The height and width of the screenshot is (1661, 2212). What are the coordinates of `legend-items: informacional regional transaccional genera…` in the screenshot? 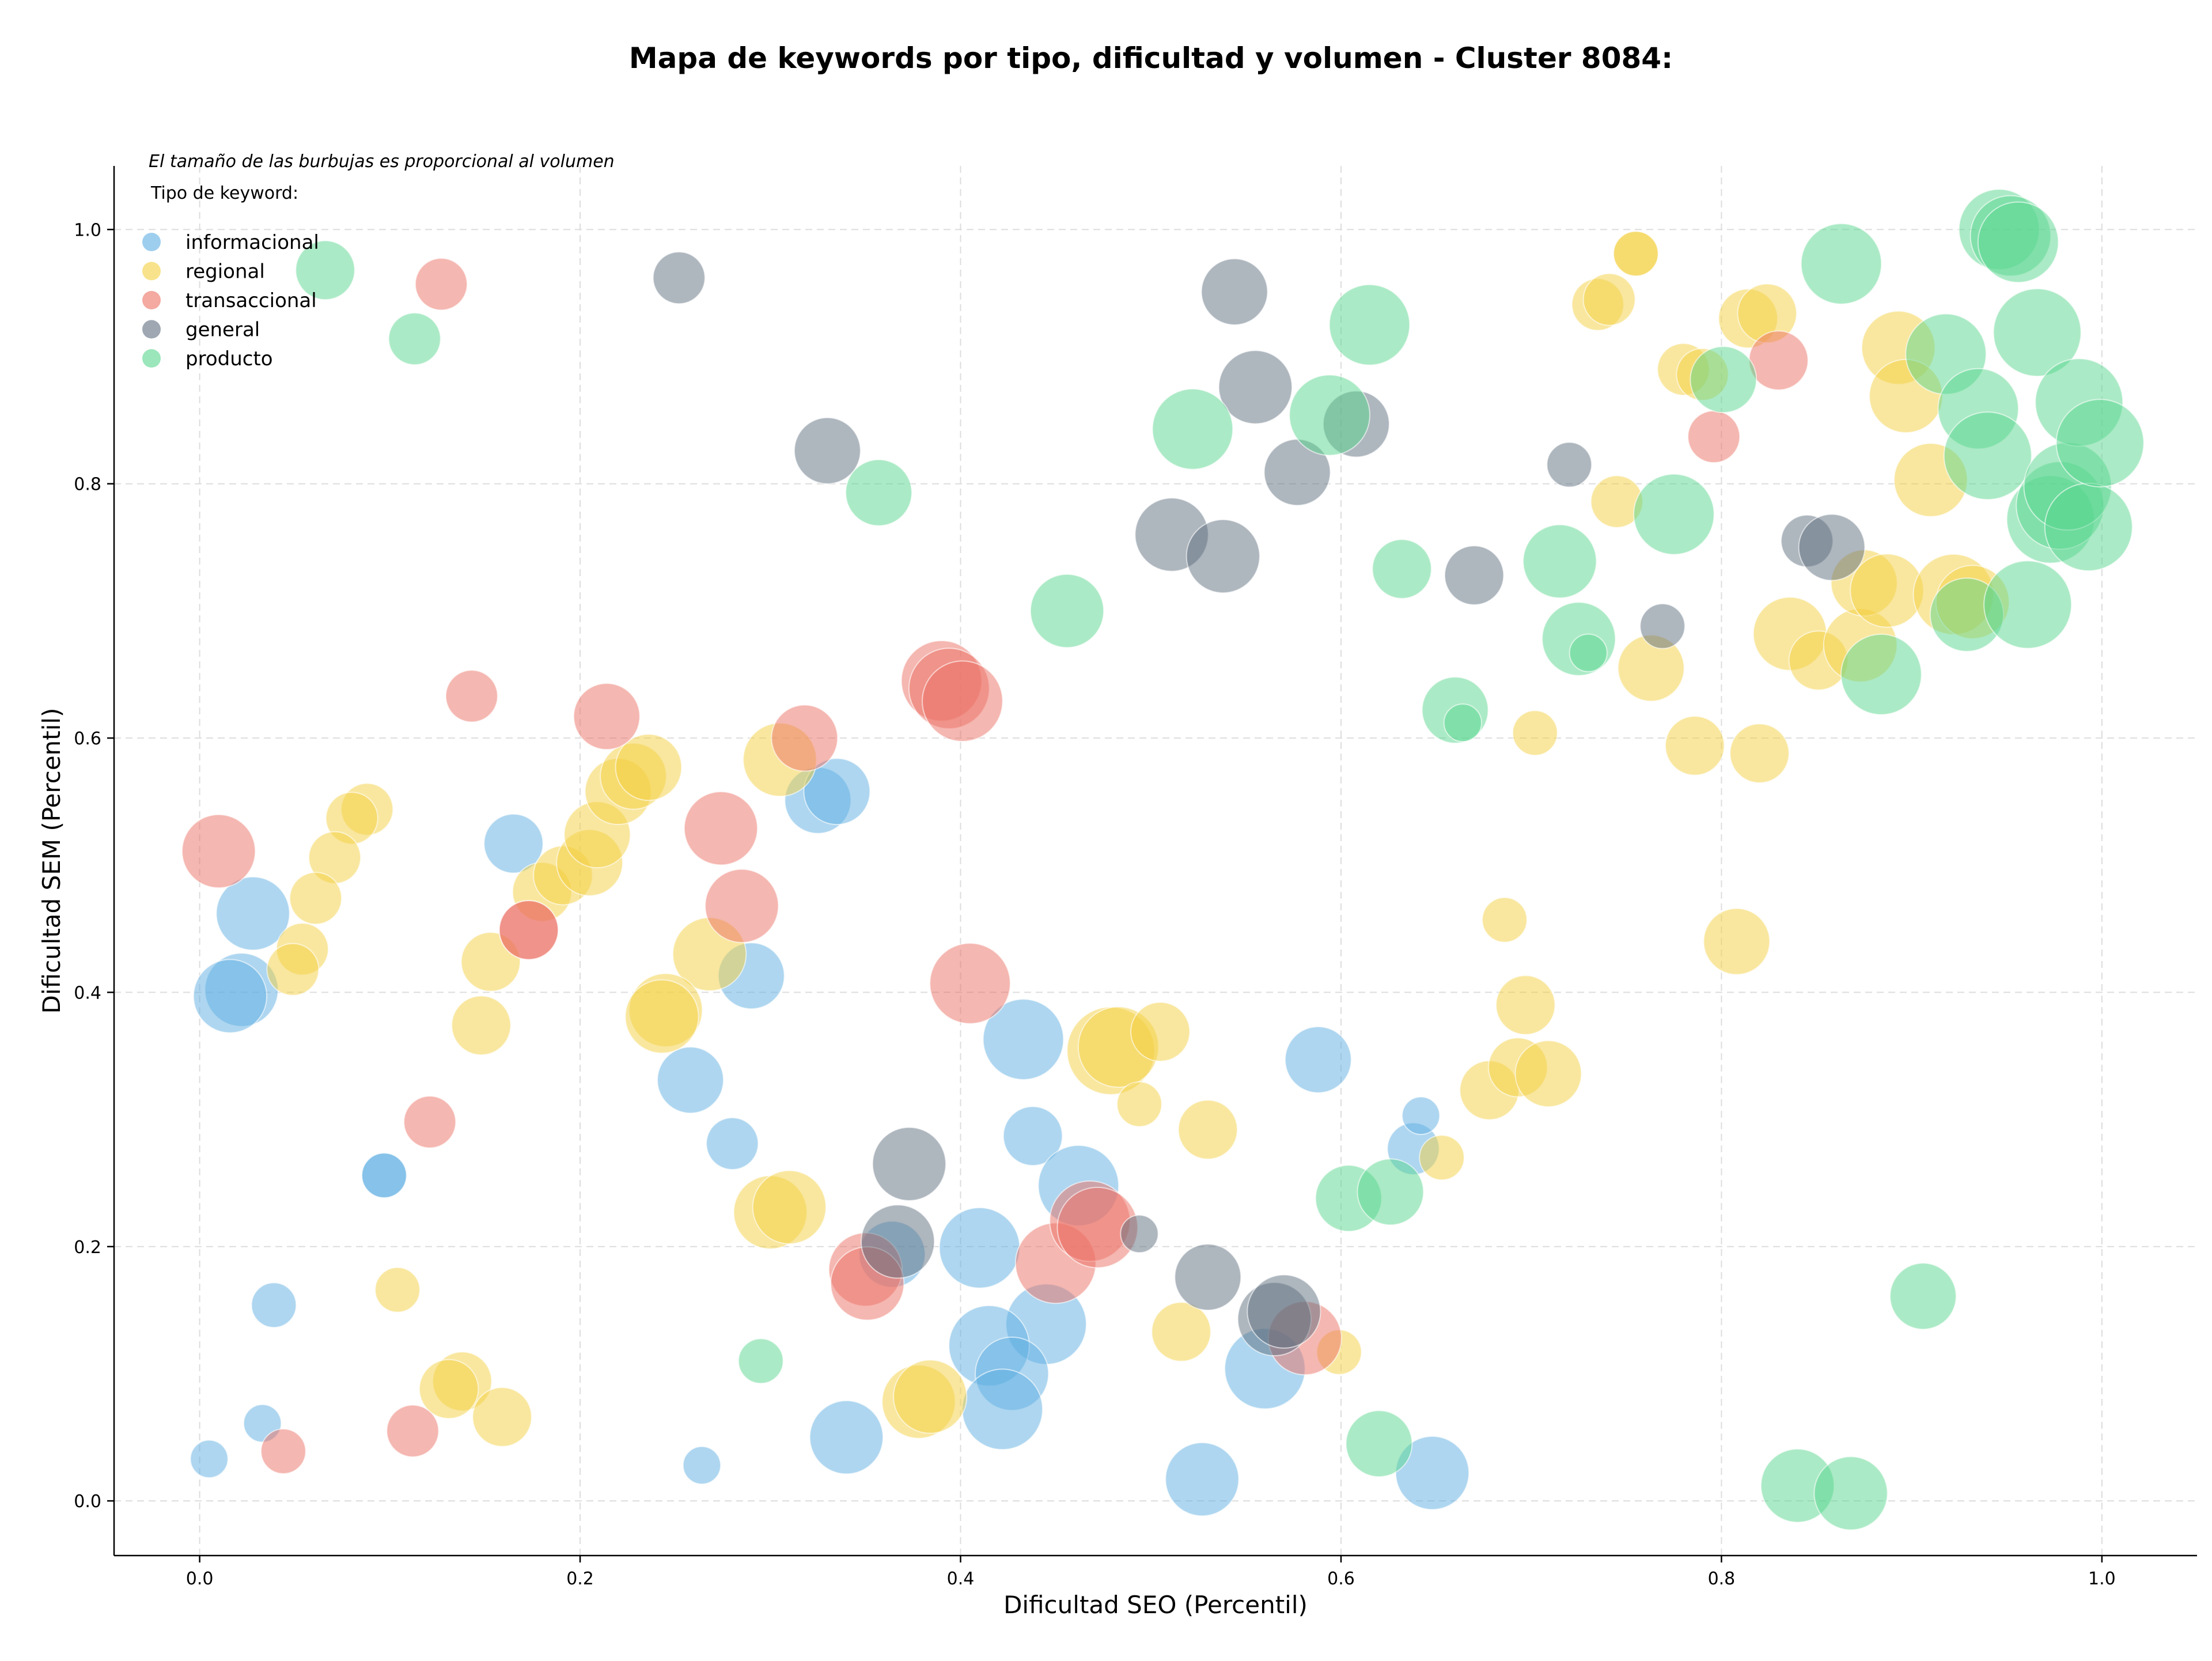 It's located at (230, 300).